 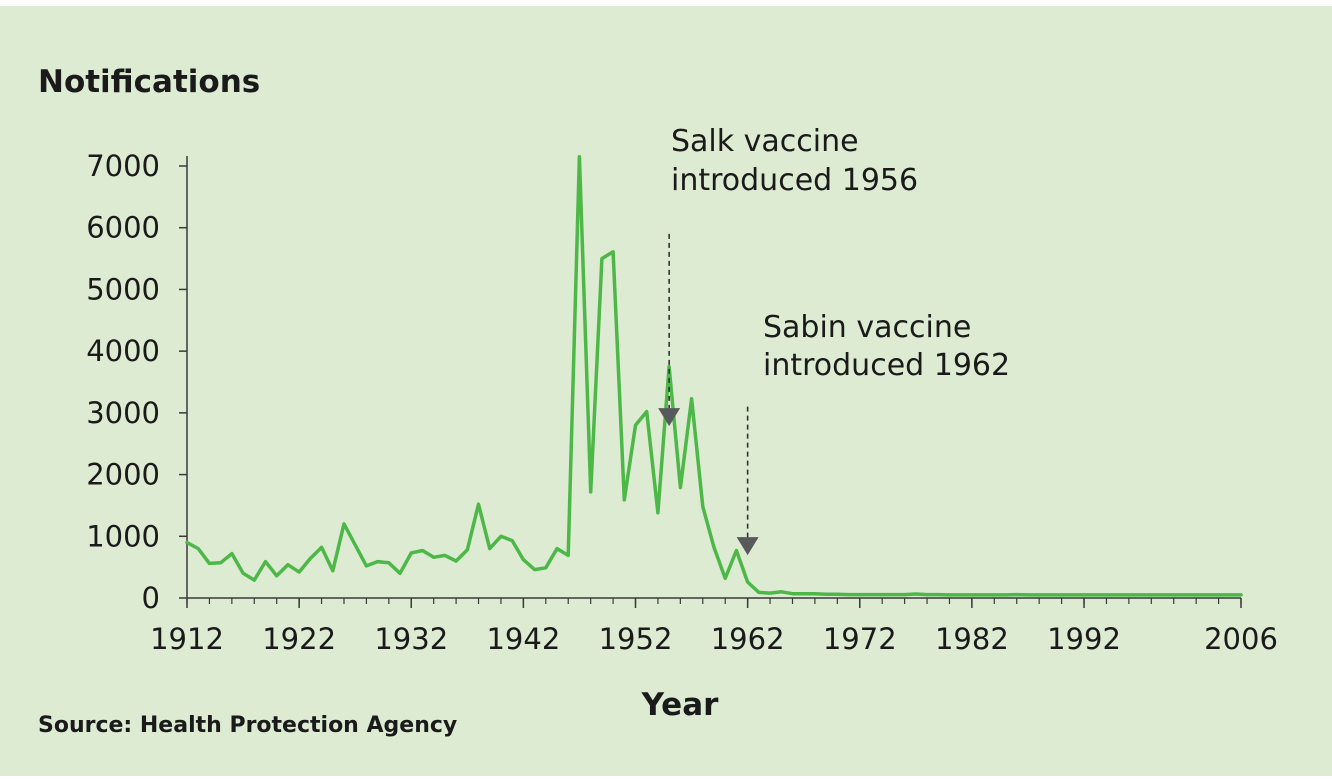 I want to click on y-axis-title: Notifications, so click(x=149, y=82).